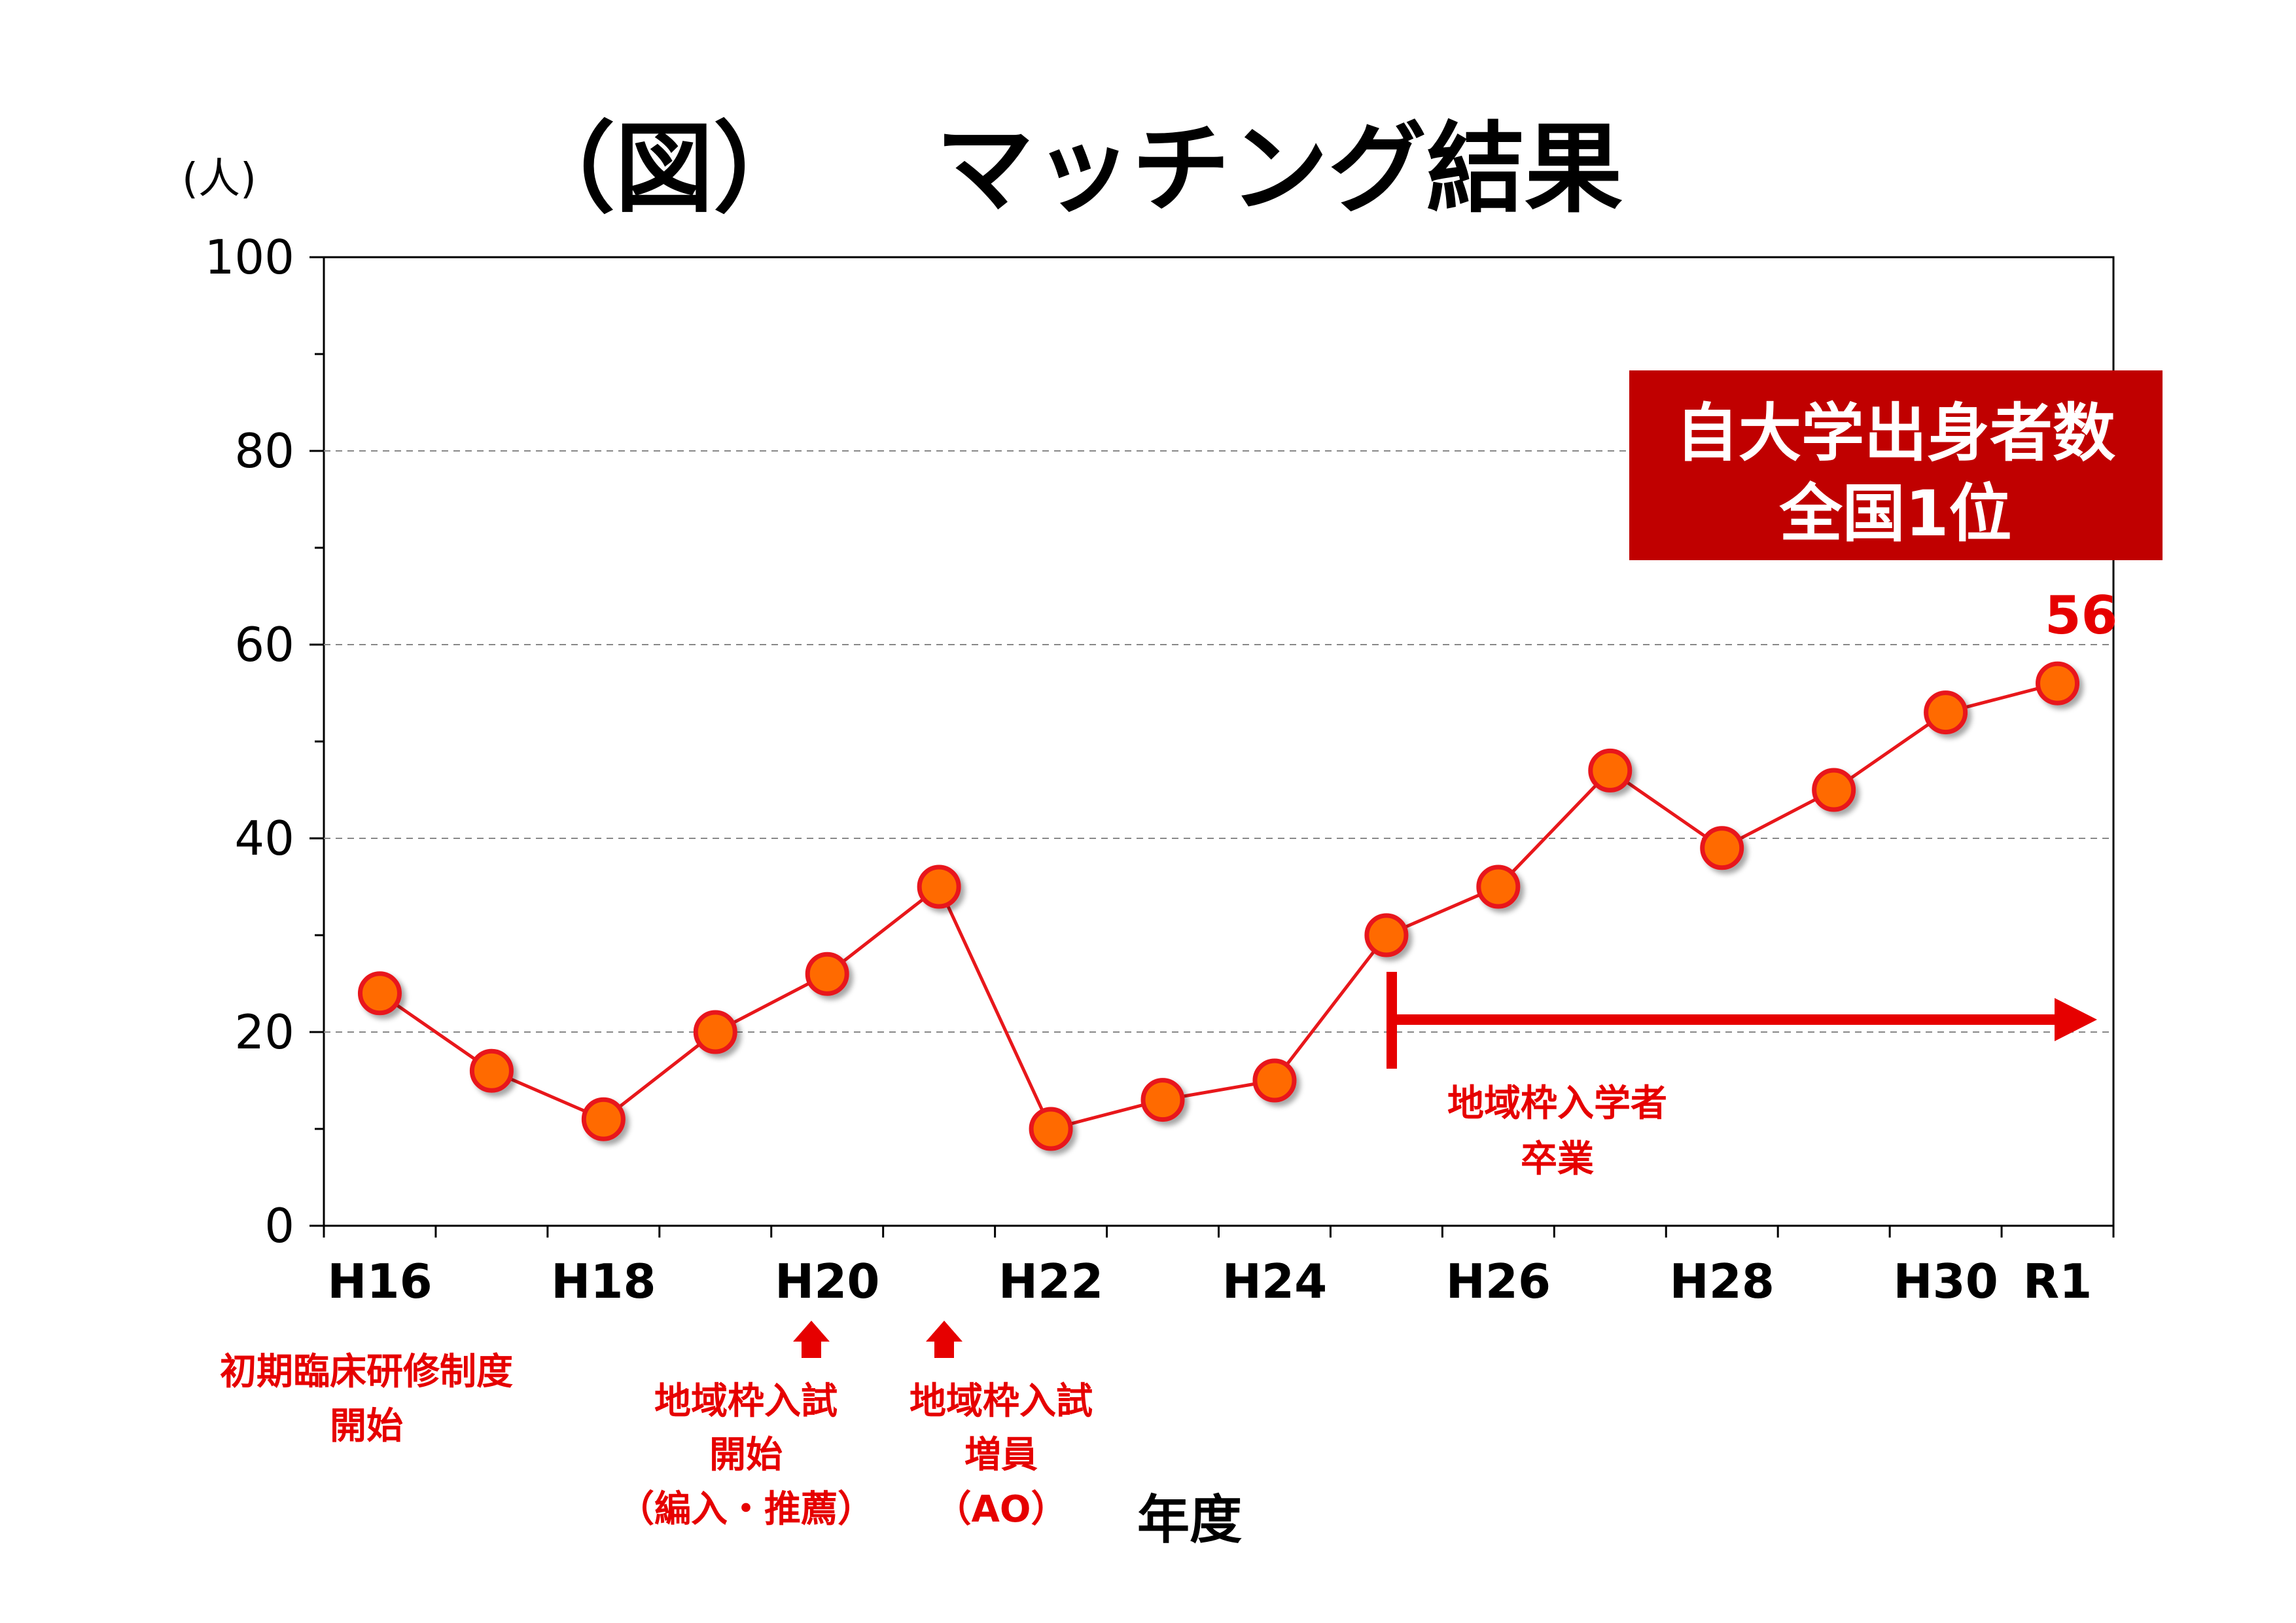 The image size is (2296, 1623). Describe the element at coordinates (366, 1372) in the screenshot. I see `note-h16-line-1: 初期臨床研修制度` at that location.